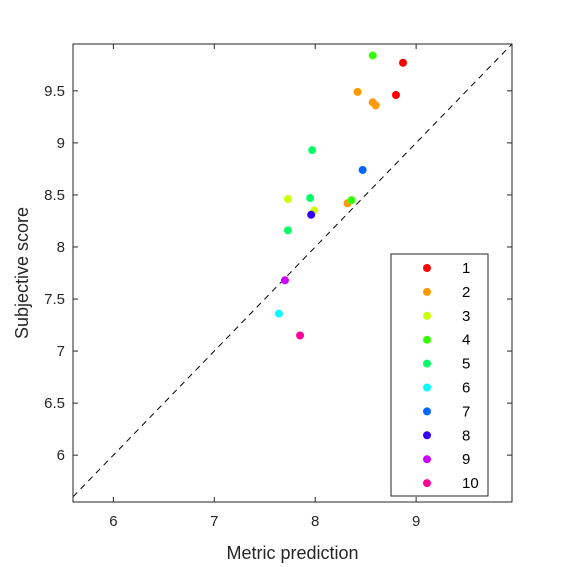 This screenshot has width=567, height=567. I want to click on y-tick-label: 7, so click(61, 351).